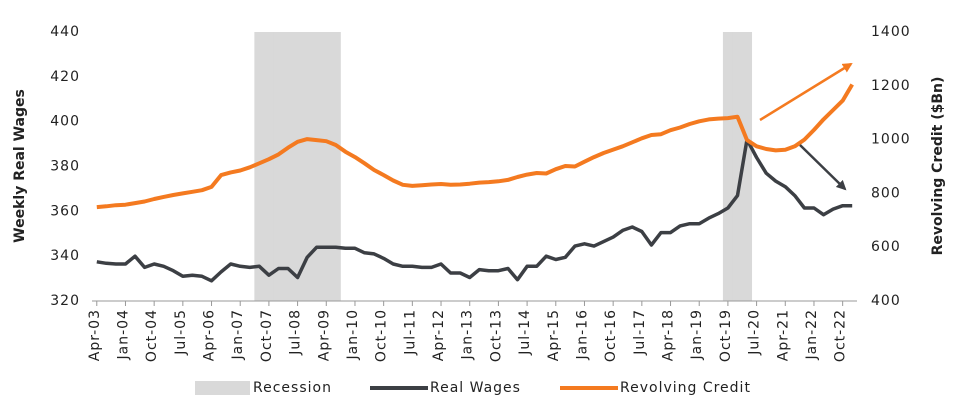  I want to click on y-tick-label: 400, so click(65, 122).